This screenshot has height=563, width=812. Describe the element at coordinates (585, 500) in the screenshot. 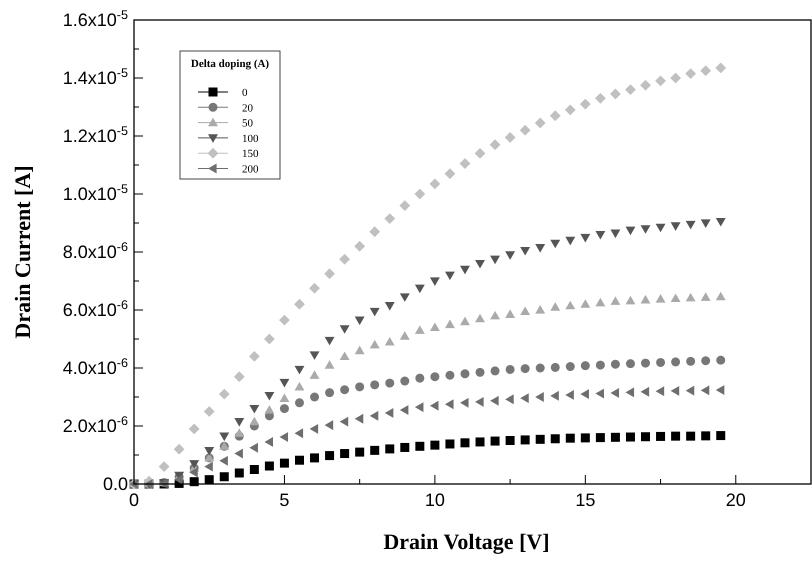

I see `x-tick-label: 15` at that location.